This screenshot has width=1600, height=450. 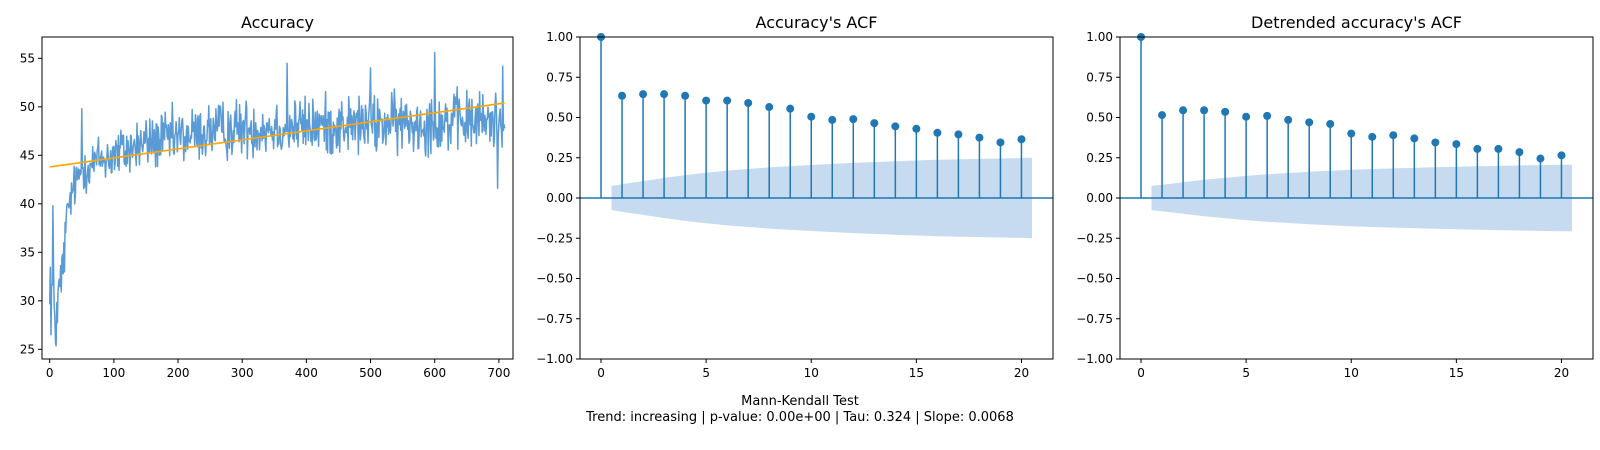 I want to click on x-tick-label: 600, so click(x=434, y=373).